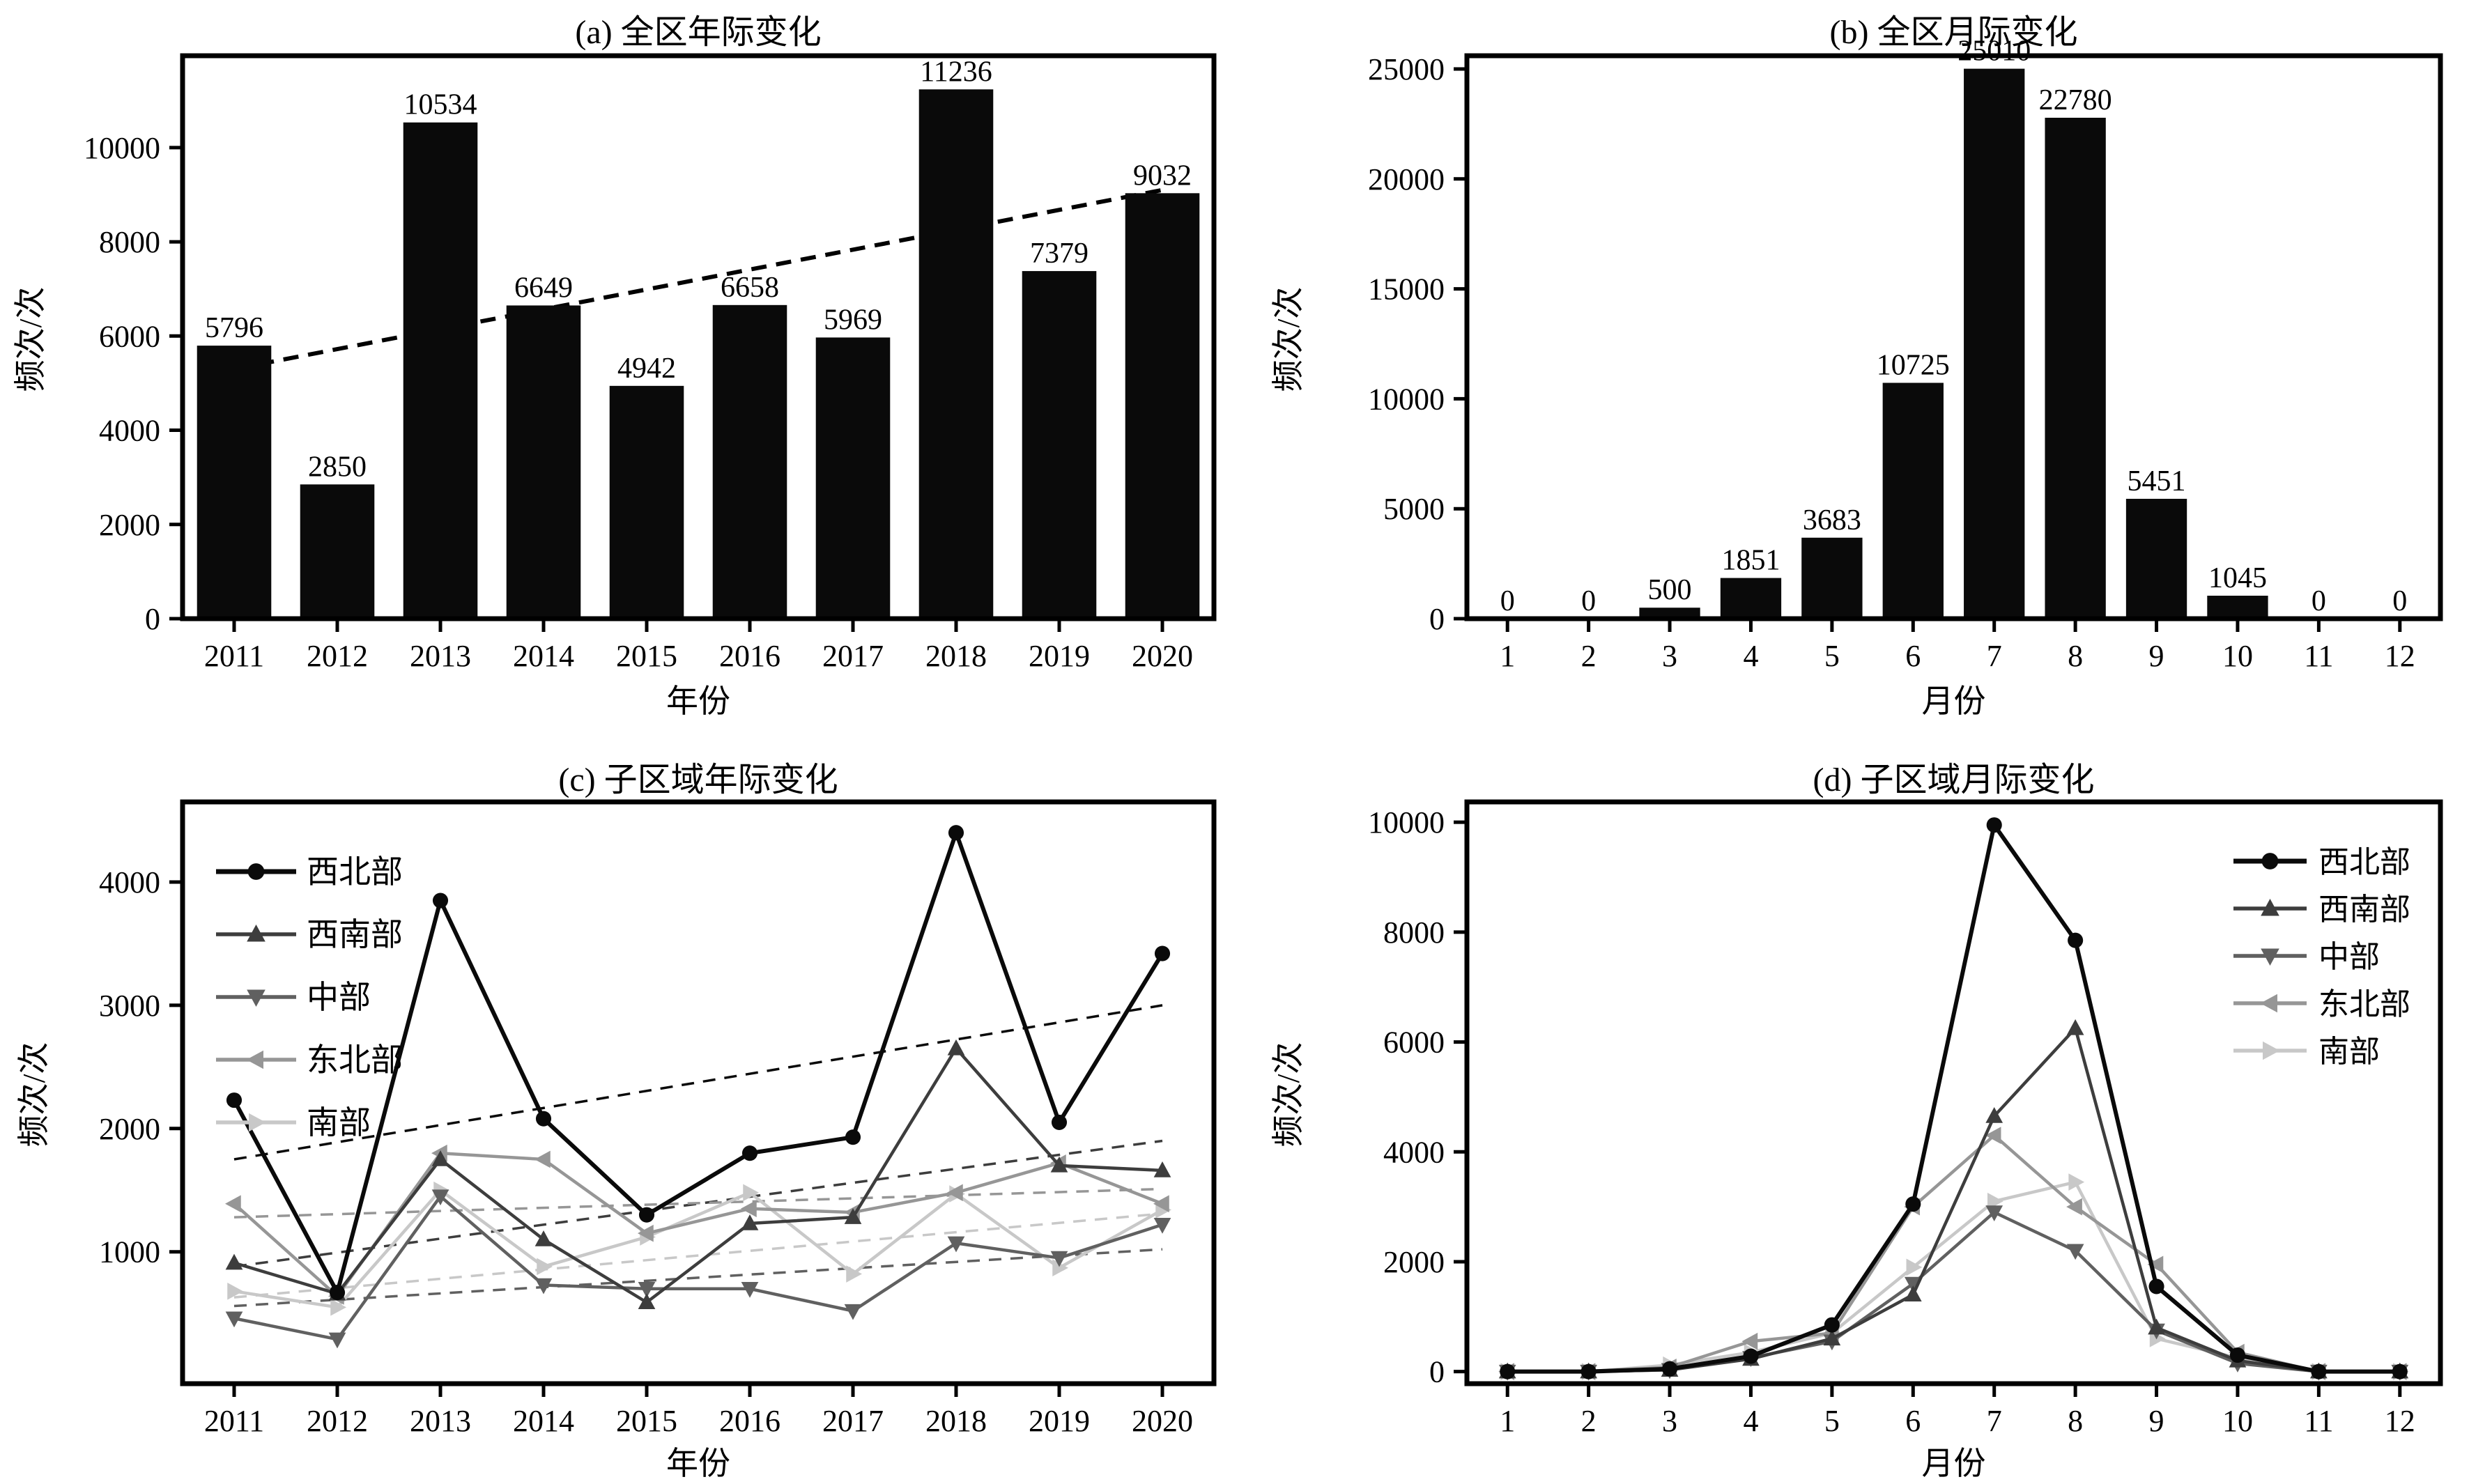 This screenshot has height=1484, width=2469. Describe the element at coordinates (2349, 957) in the screenshot. I see `legend-label: 中部` at that location.